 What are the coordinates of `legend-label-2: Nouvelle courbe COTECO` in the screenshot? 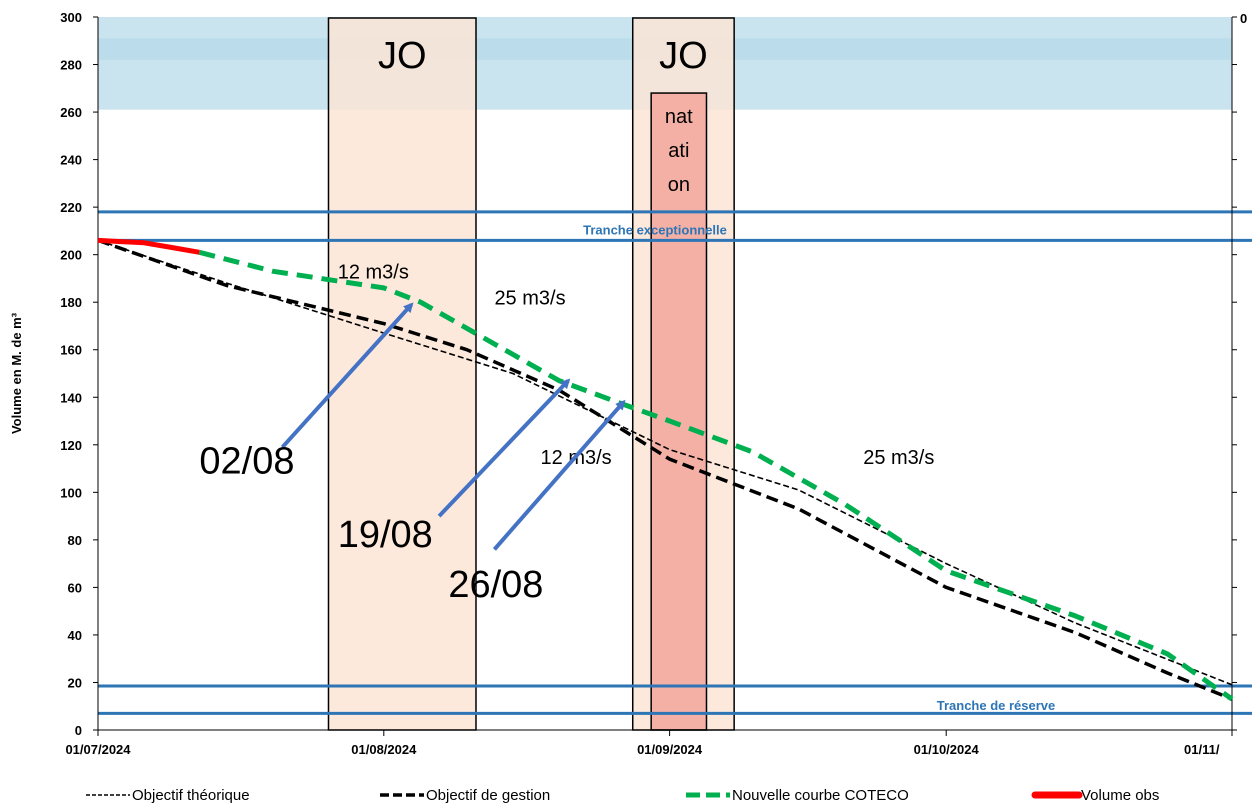 It's located at (820, 795).